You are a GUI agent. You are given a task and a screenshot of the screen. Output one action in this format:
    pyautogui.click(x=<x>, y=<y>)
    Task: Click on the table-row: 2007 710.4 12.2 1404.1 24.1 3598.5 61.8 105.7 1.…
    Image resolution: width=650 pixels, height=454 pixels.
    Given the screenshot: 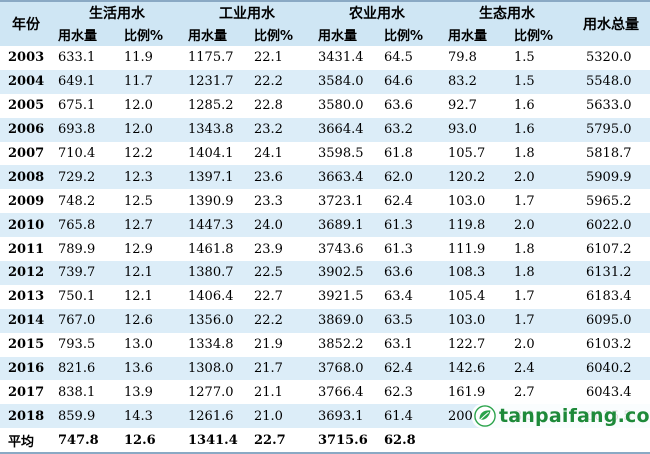 What is the action you would take?
    pyautogui.click(x=325, y=153)
    